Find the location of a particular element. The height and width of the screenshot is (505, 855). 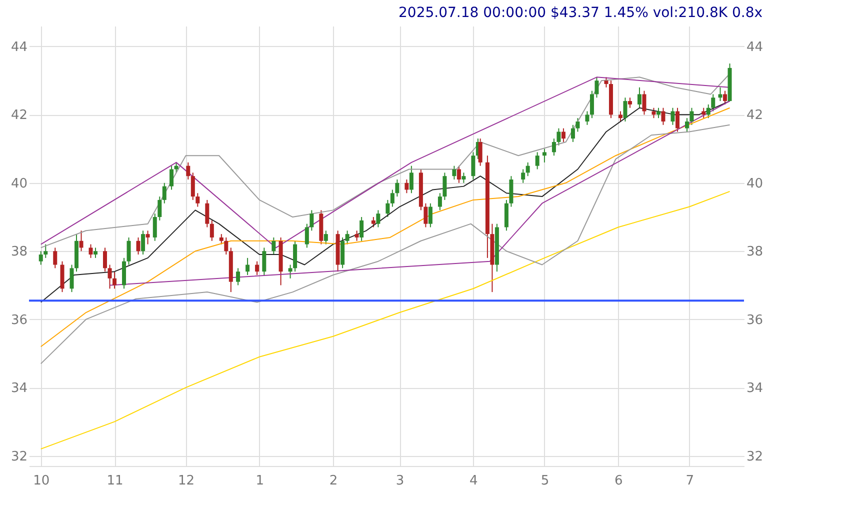

x-tick-label: 12 is located at coordinates (186, 481).